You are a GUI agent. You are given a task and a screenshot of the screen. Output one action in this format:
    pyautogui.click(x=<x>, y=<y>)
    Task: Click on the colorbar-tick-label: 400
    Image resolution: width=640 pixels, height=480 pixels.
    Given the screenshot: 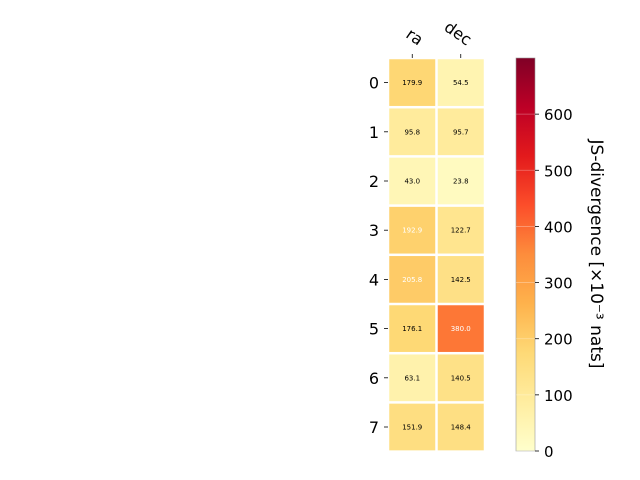 What is the action you would take?
    pyautogui.click(x=558, y=227)
    